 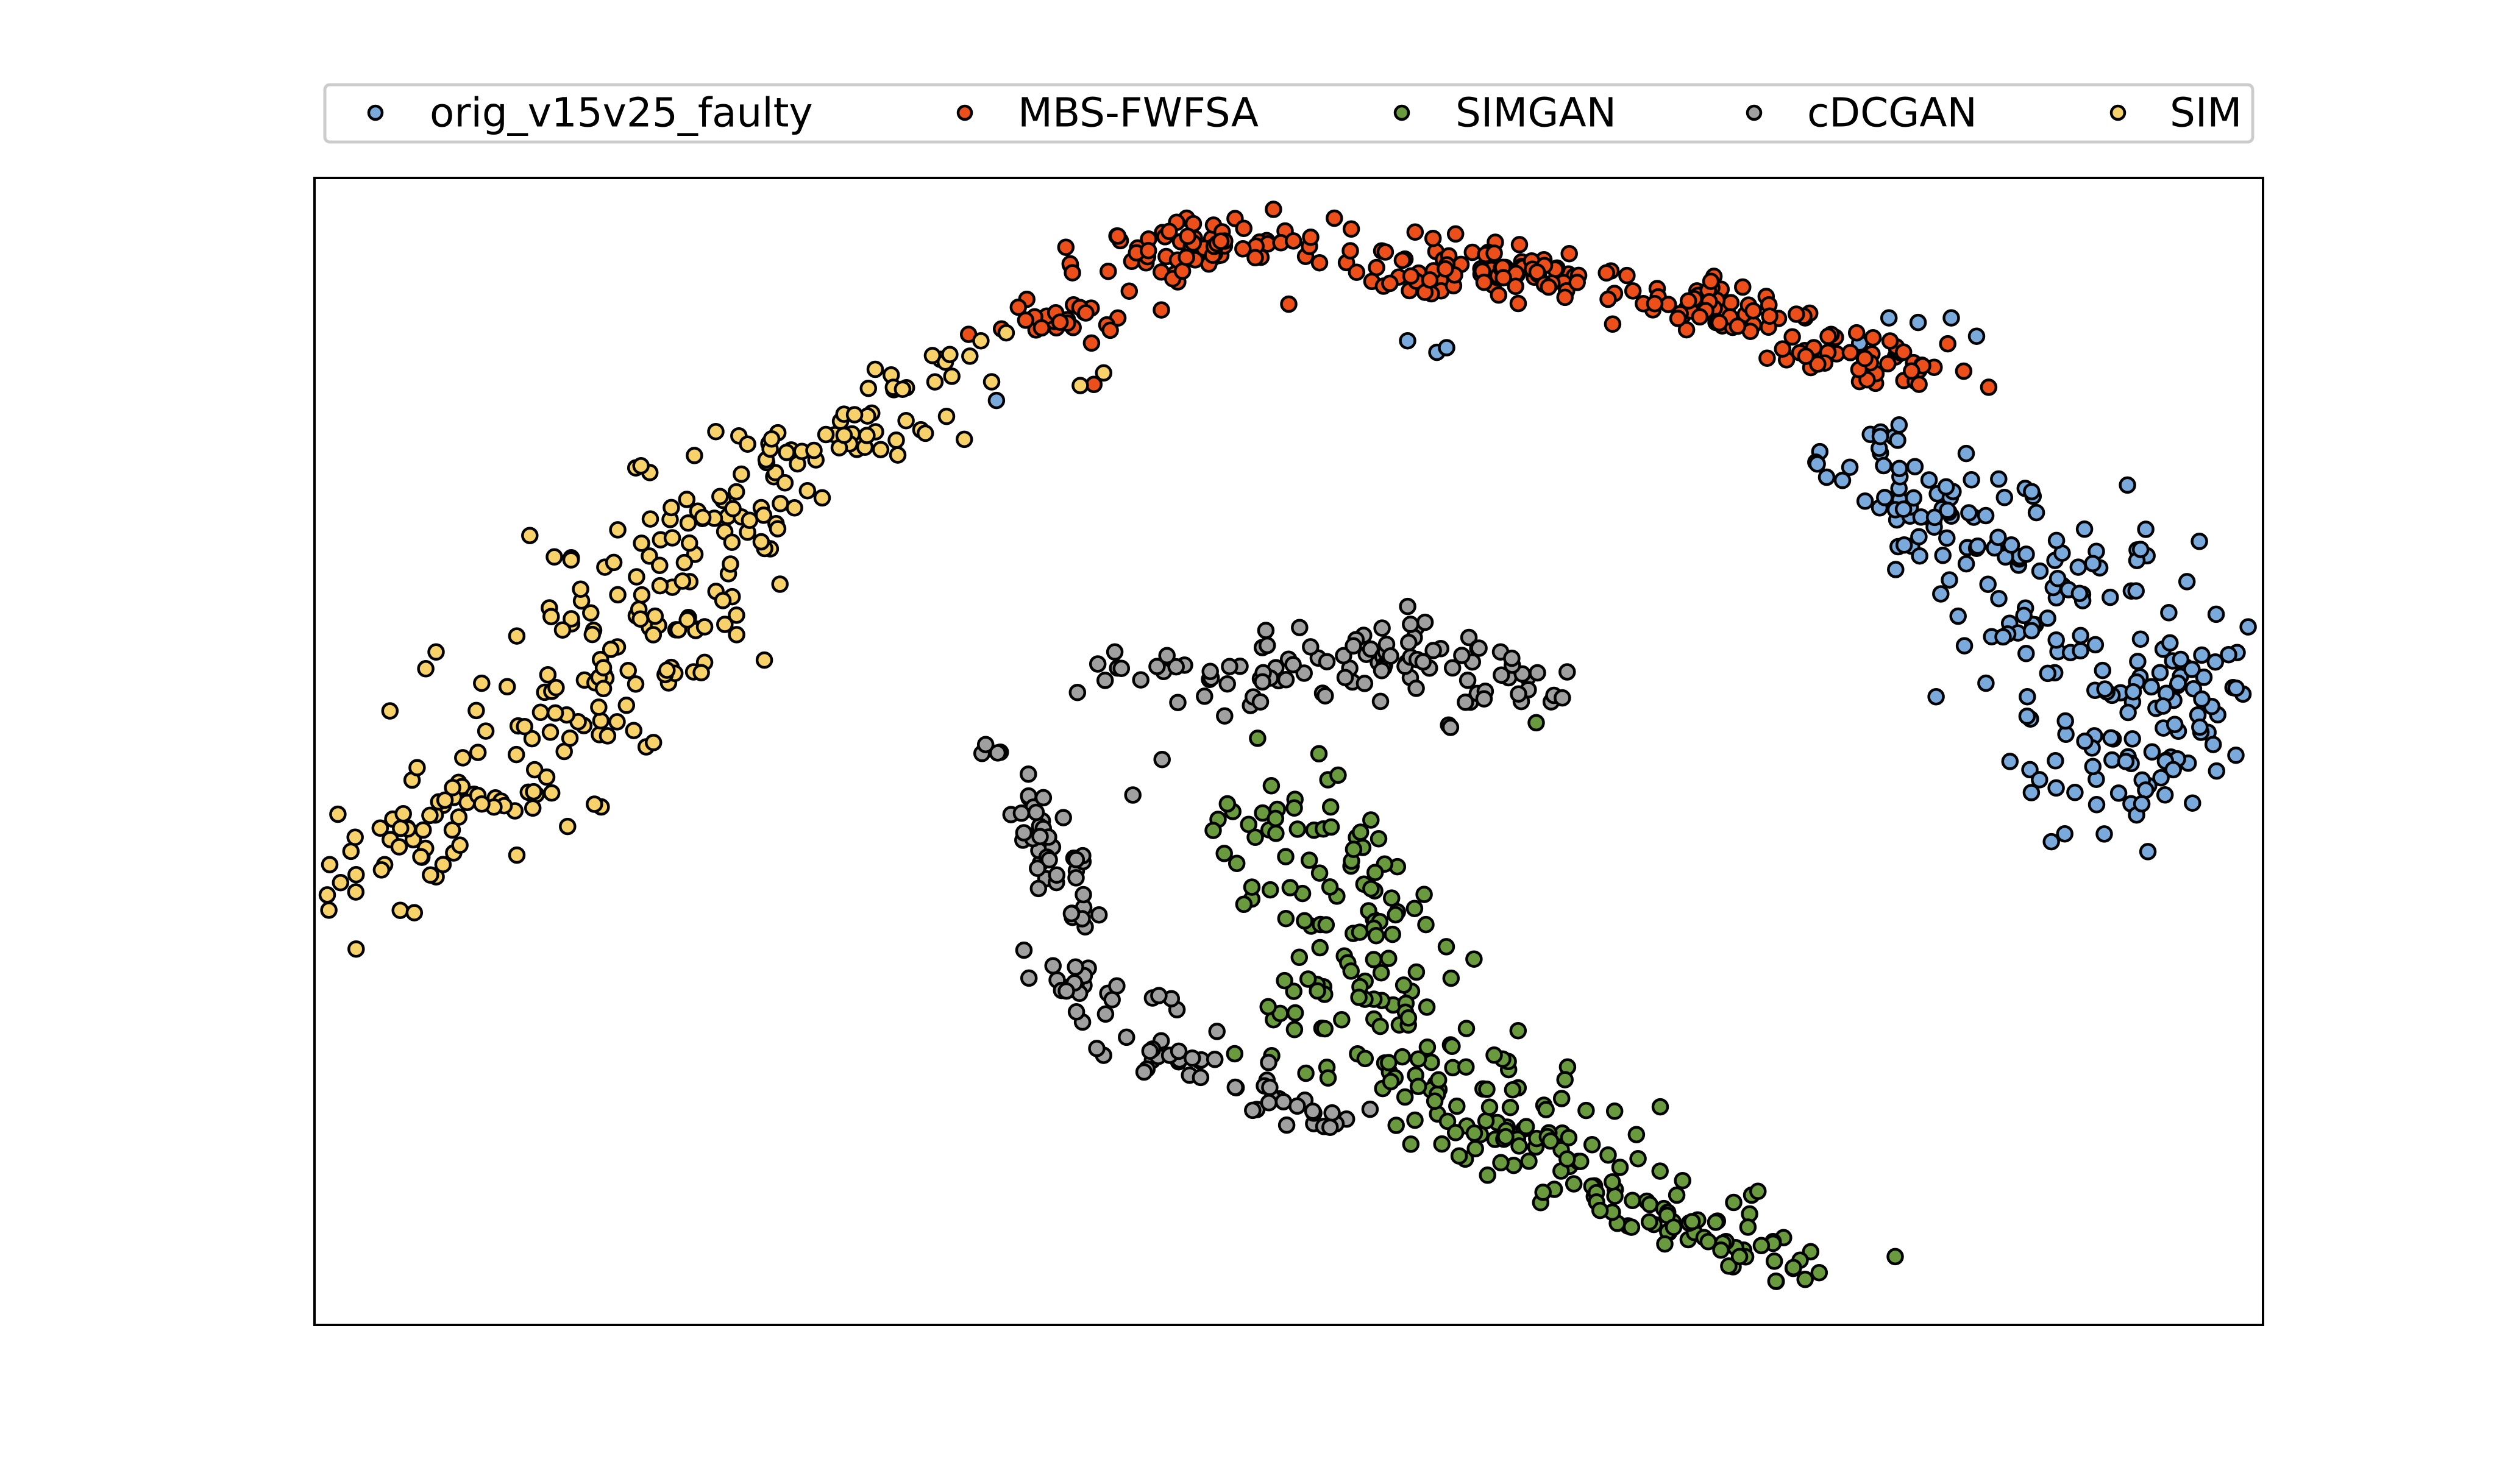 I want to click on legend-label: SIMGAN, so click(x=1535, y=114).